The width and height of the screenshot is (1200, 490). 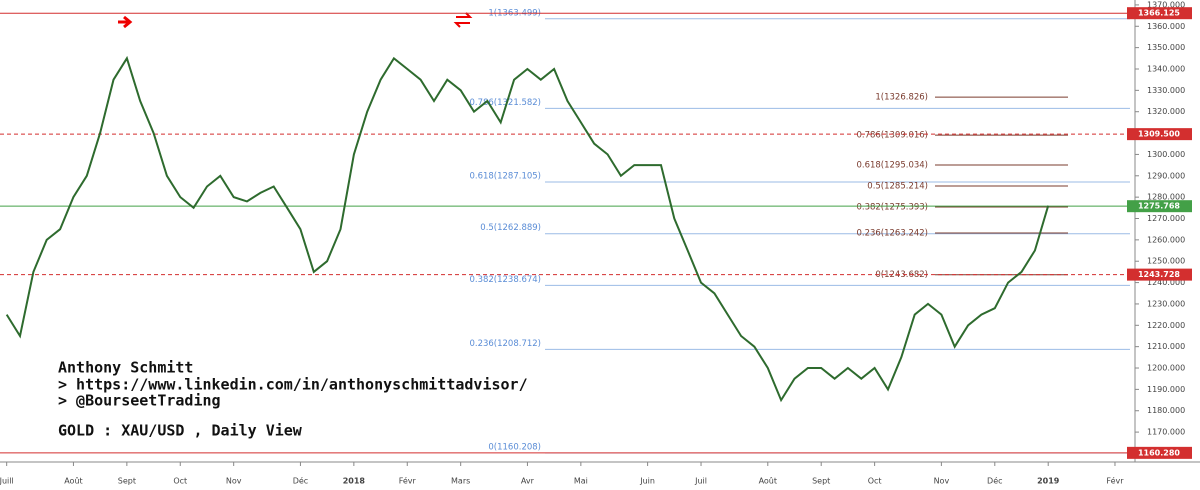 What do you see at coordinates (180, 431) in the screenshot?
I see `chart-title: GOLD : XAU/USD , Daily View` at bounding box center [180, 431].